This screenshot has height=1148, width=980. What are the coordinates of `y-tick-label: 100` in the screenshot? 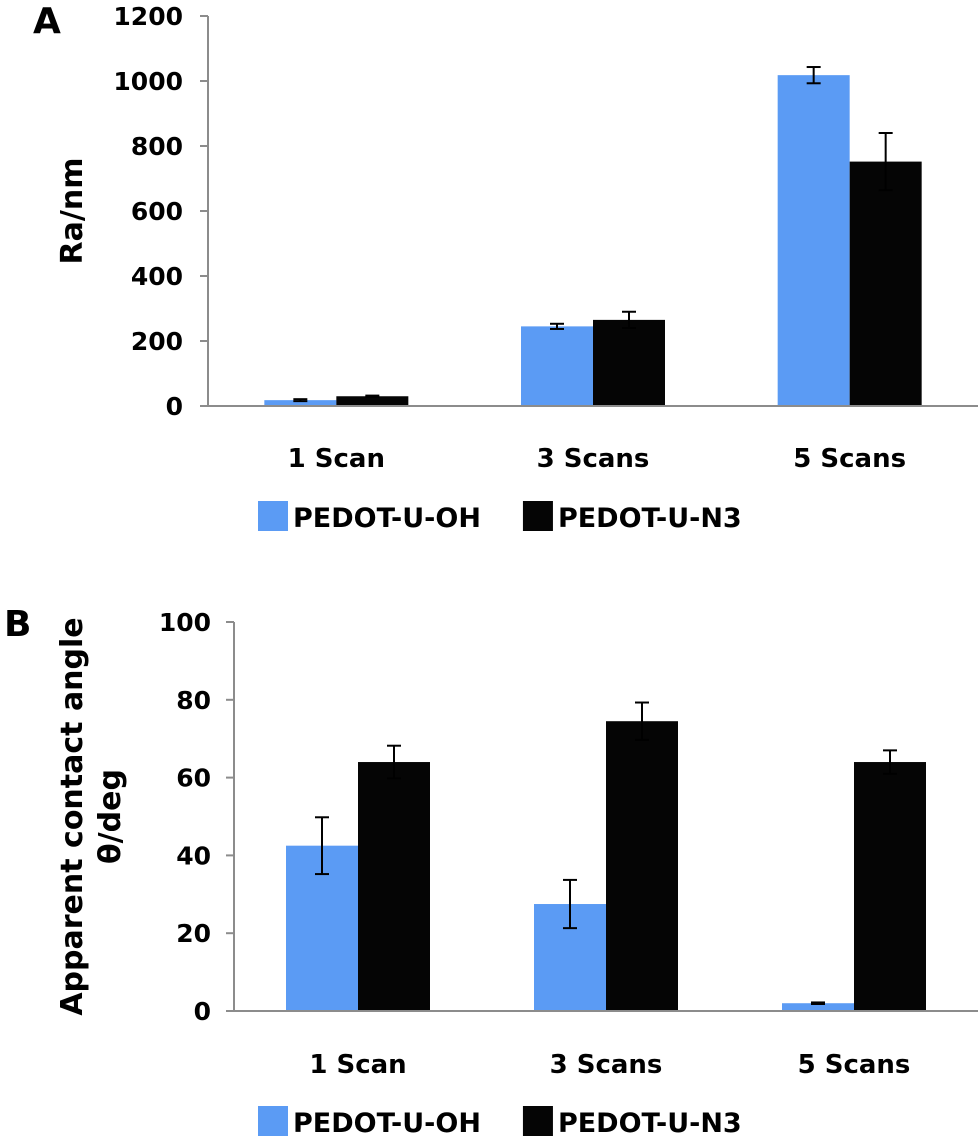 It's located at (185, 622).